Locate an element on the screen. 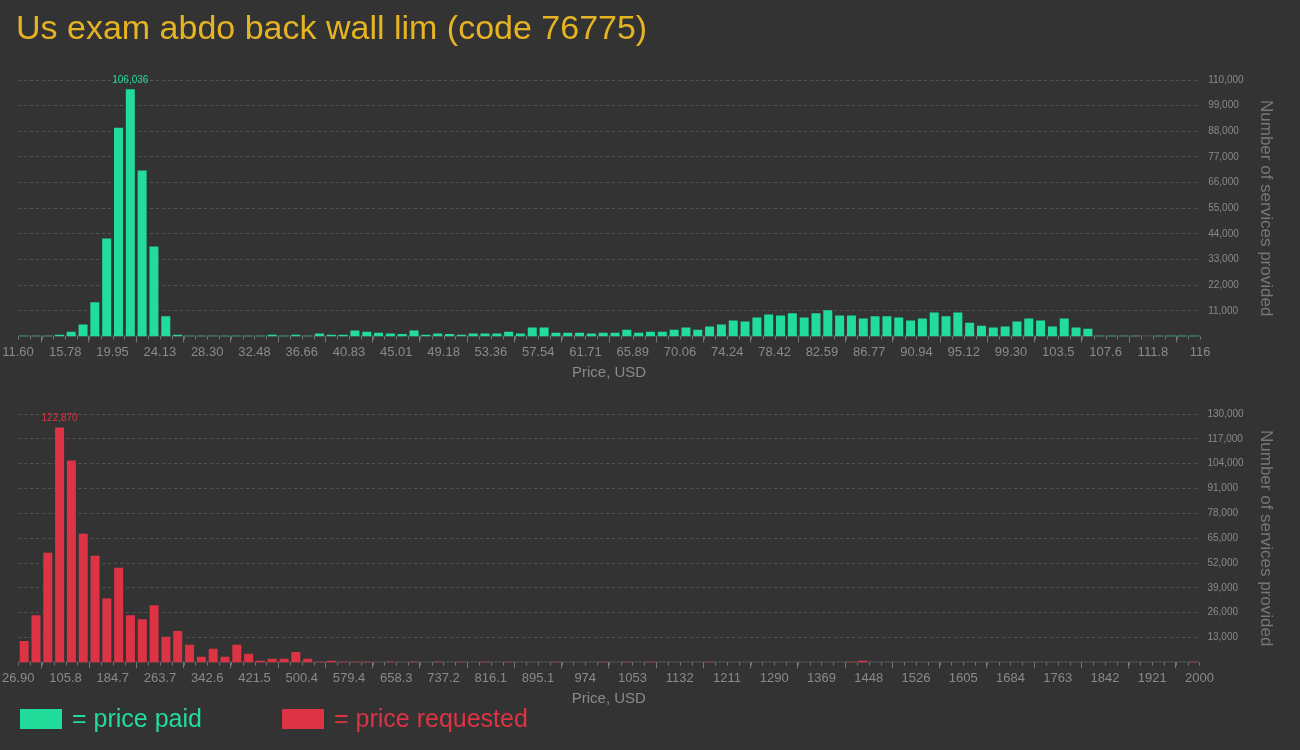 The width and height of the screenshot is (1300, 750). x-tick-label: 36.66 is located at coordinates (301, 351).